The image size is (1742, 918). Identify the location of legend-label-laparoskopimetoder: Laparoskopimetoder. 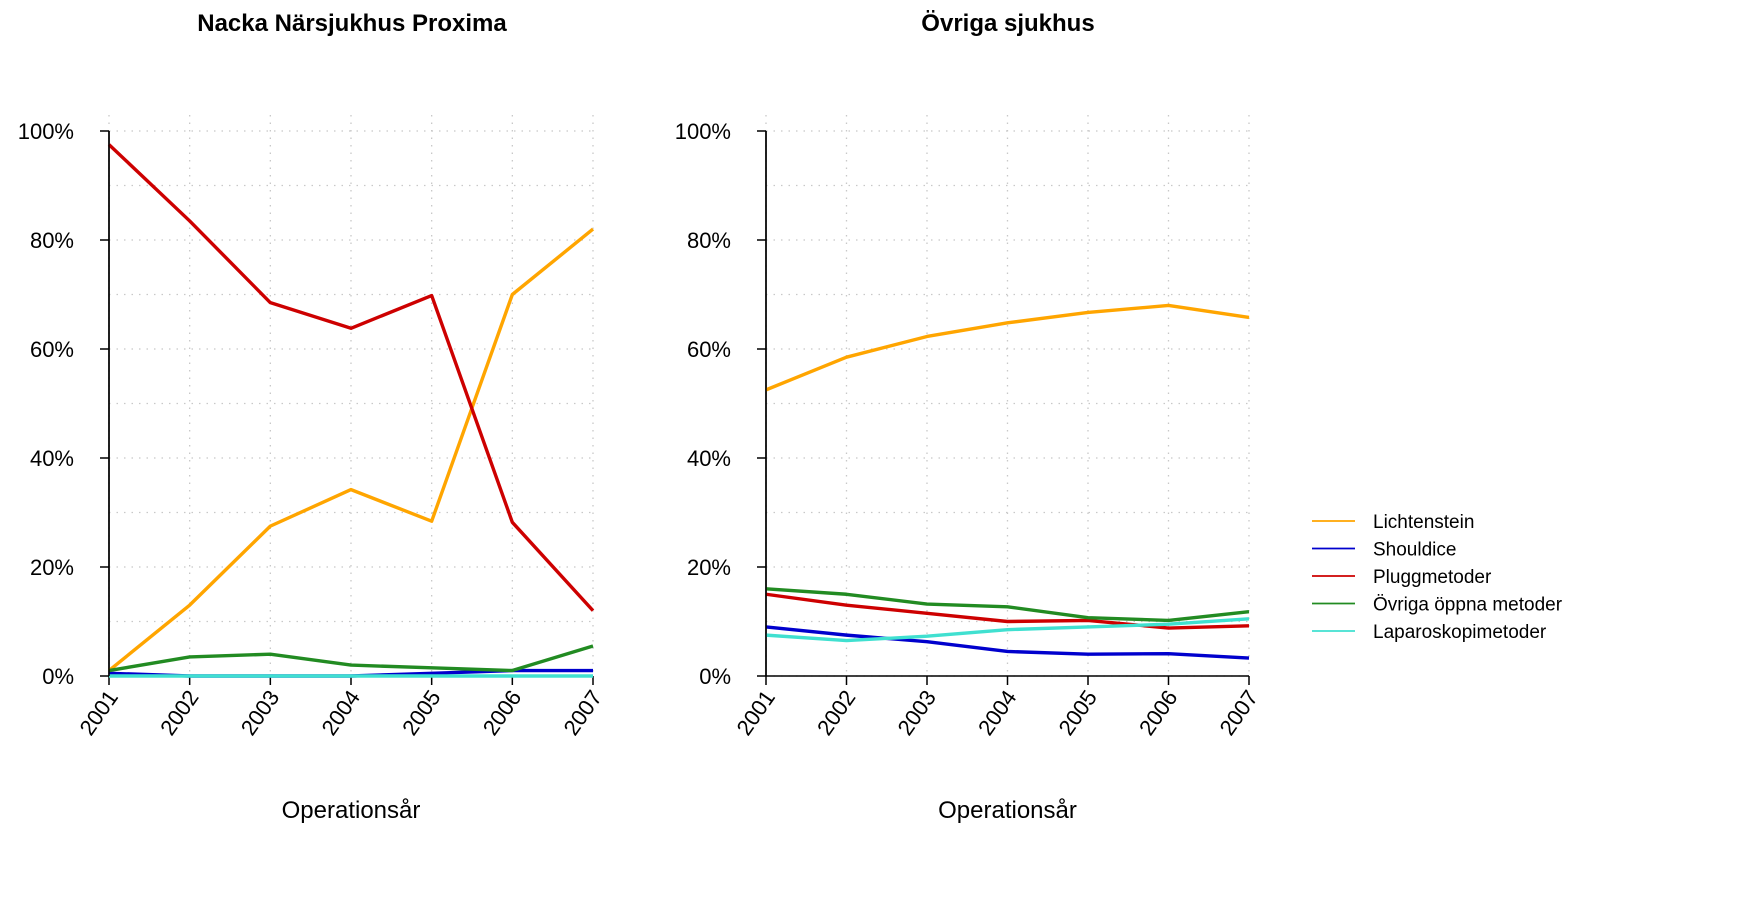
(1460, 632).